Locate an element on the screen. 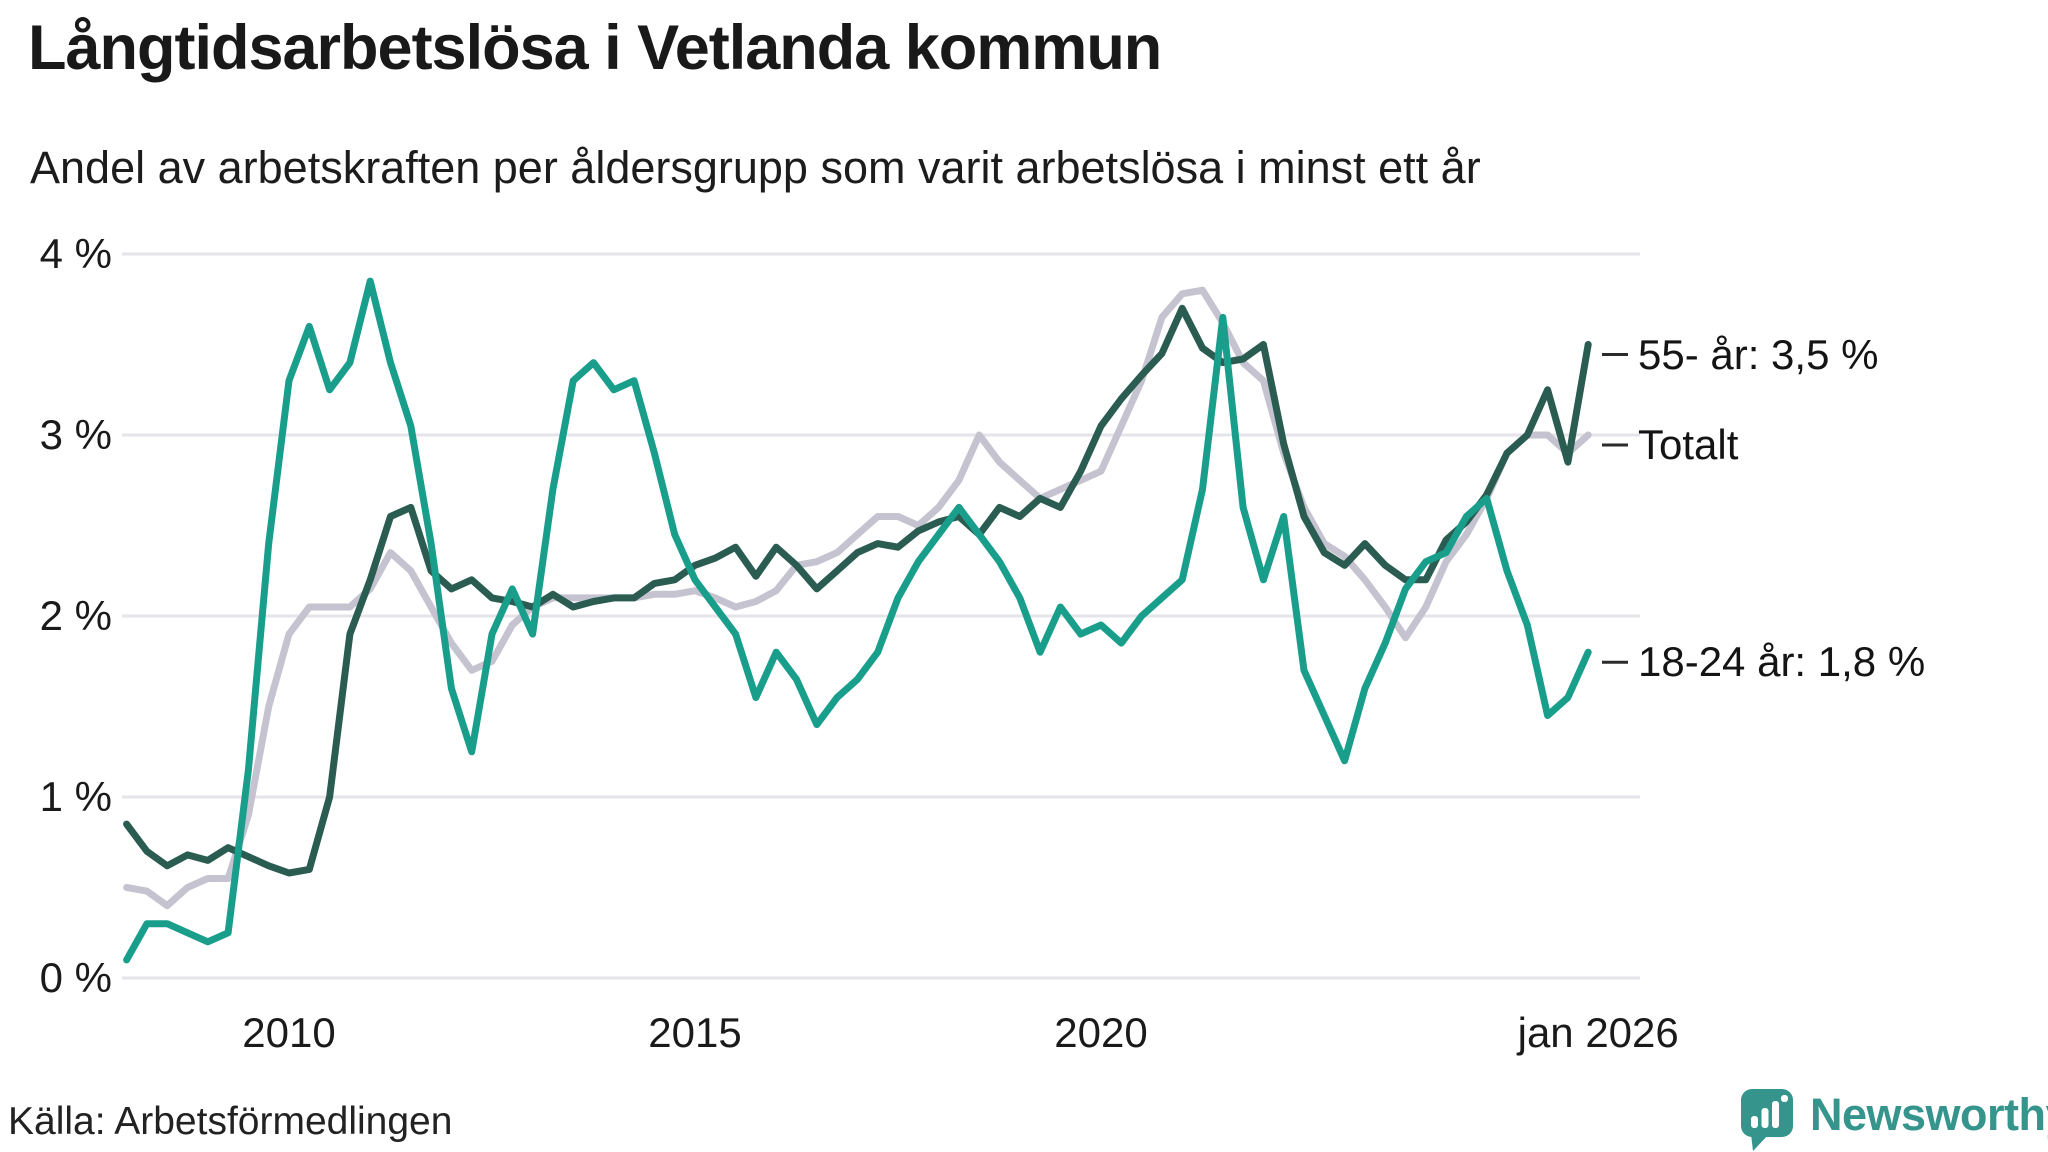 This screenshot has height=1152, width=2048. page-title: Långtidsarbetslösa i Vetlanda kommun is located at coordinates (595, 48).